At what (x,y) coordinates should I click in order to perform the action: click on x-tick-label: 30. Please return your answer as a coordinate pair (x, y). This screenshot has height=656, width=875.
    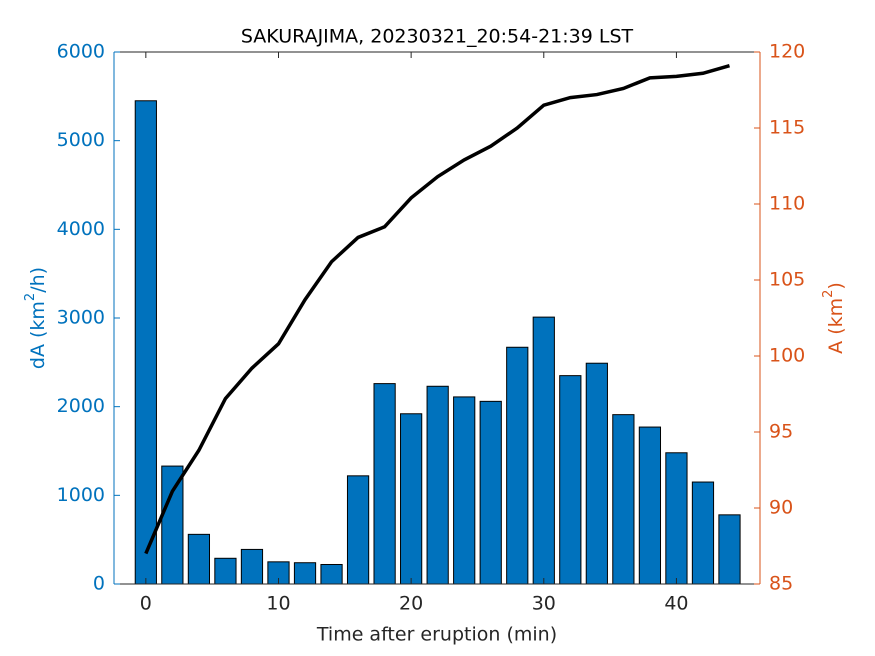
    Looking at the image, I should click on (544, 604).